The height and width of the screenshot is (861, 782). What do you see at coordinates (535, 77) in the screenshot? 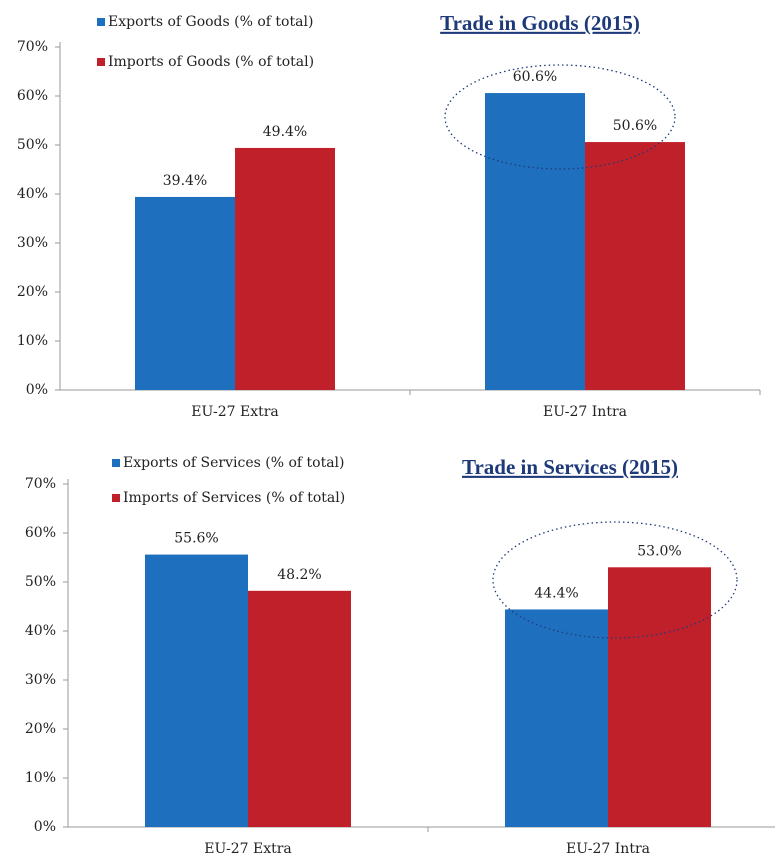
I see `value-label: 60.6%` at bounding box center [535, 77].